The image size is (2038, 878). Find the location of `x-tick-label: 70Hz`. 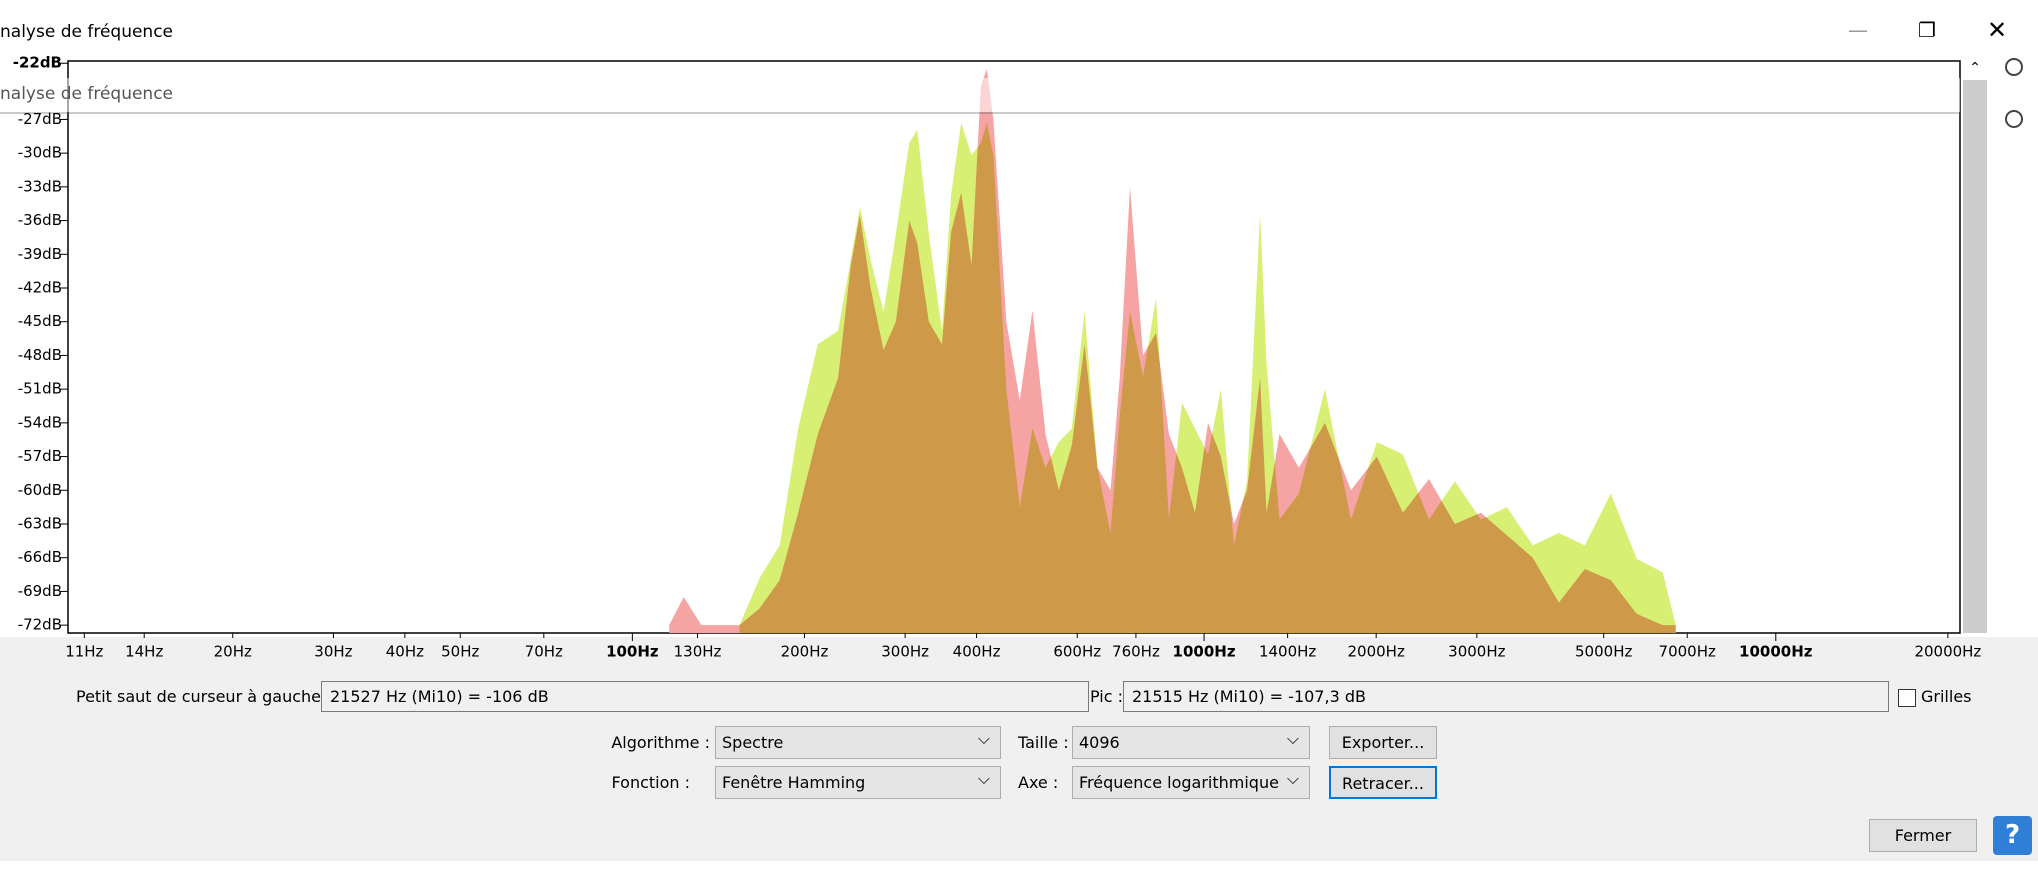

x-tick-label: 70Hz is located at coordinates (544, 652).